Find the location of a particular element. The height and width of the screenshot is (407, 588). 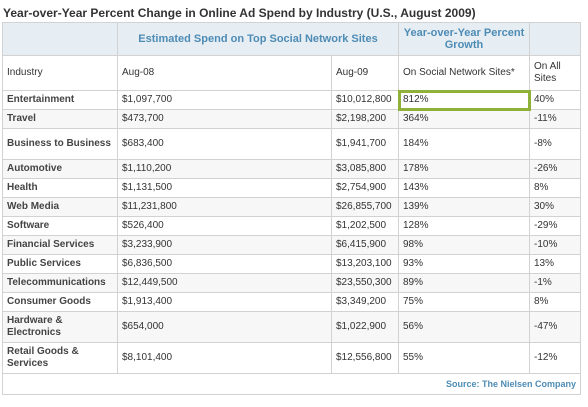

all-cell: -1% is located at coordinates (555, 283).